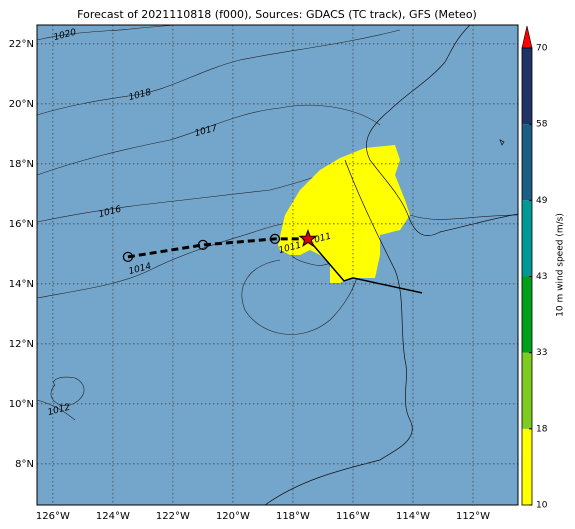 This screenshot has width=575, height=529. I want to click on x-tick-label: 118°W, so click(293, 516).